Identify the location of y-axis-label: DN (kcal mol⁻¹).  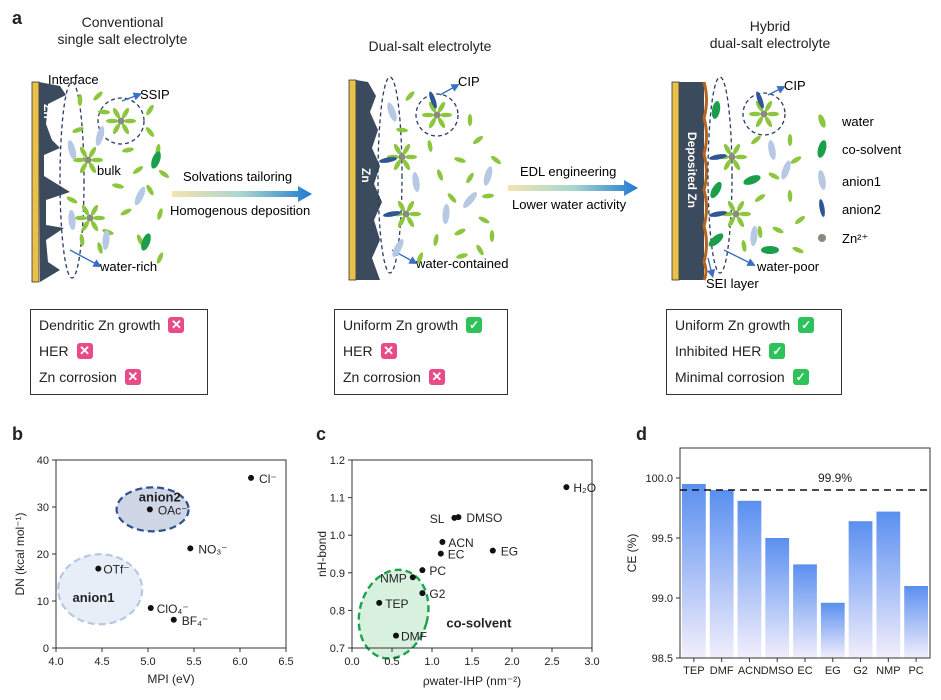
(20, 553).